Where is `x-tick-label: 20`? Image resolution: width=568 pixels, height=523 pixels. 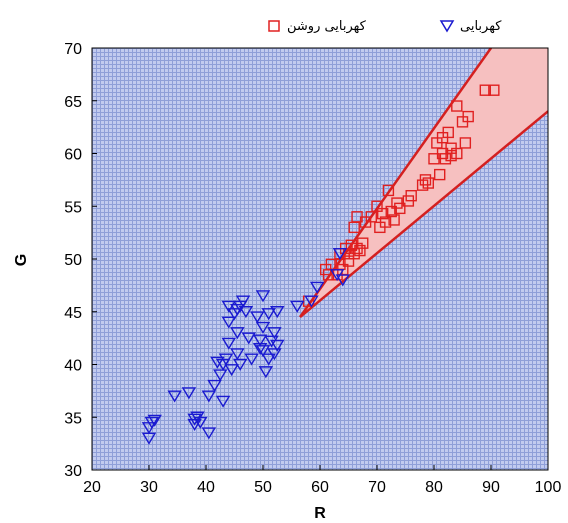
x-tick-label: 20 is located at coordinates (92, 487).